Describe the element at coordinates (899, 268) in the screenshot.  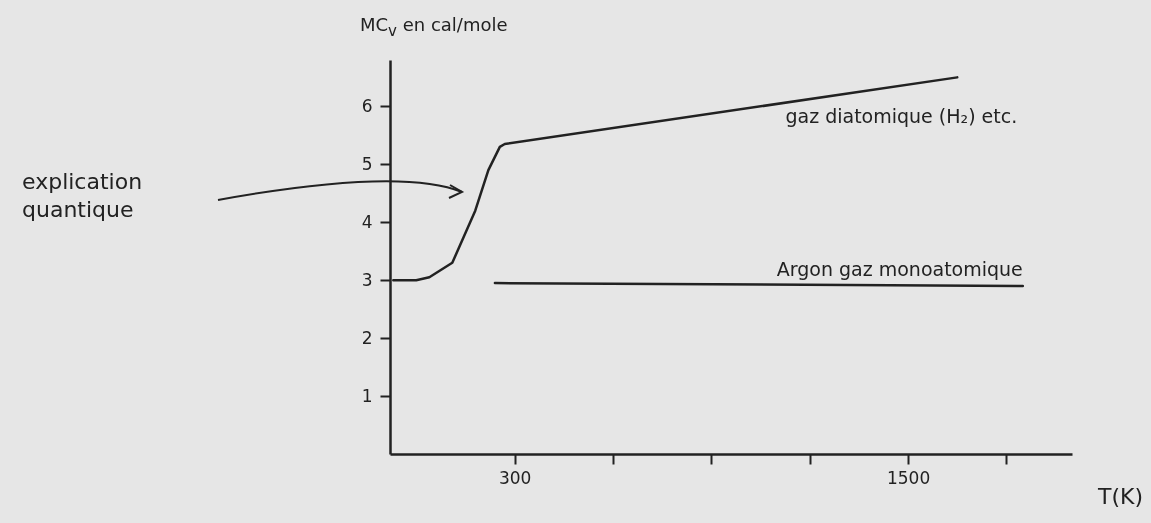
I see `series-label: Argon gaz monoatomique` at that location.